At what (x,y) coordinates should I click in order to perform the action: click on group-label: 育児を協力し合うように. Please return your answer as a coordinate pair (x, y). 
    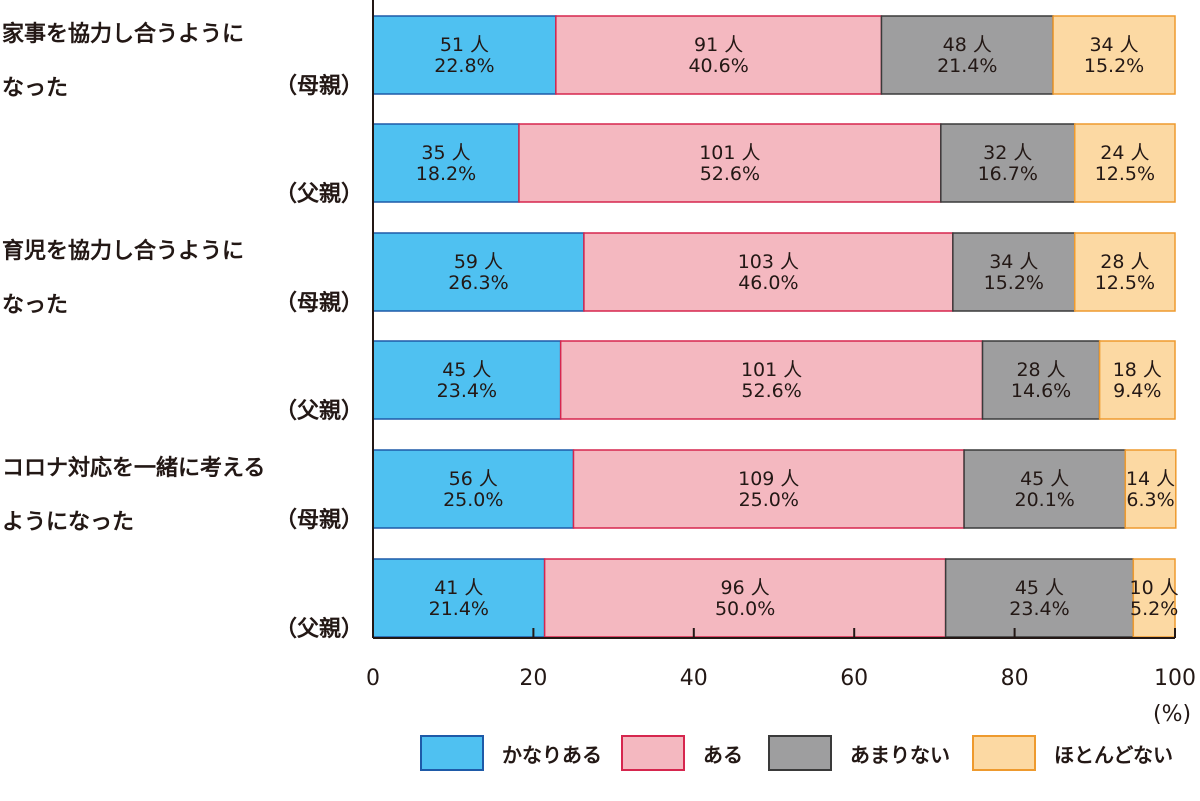
    Looking at the image, I should click on (123, 251).